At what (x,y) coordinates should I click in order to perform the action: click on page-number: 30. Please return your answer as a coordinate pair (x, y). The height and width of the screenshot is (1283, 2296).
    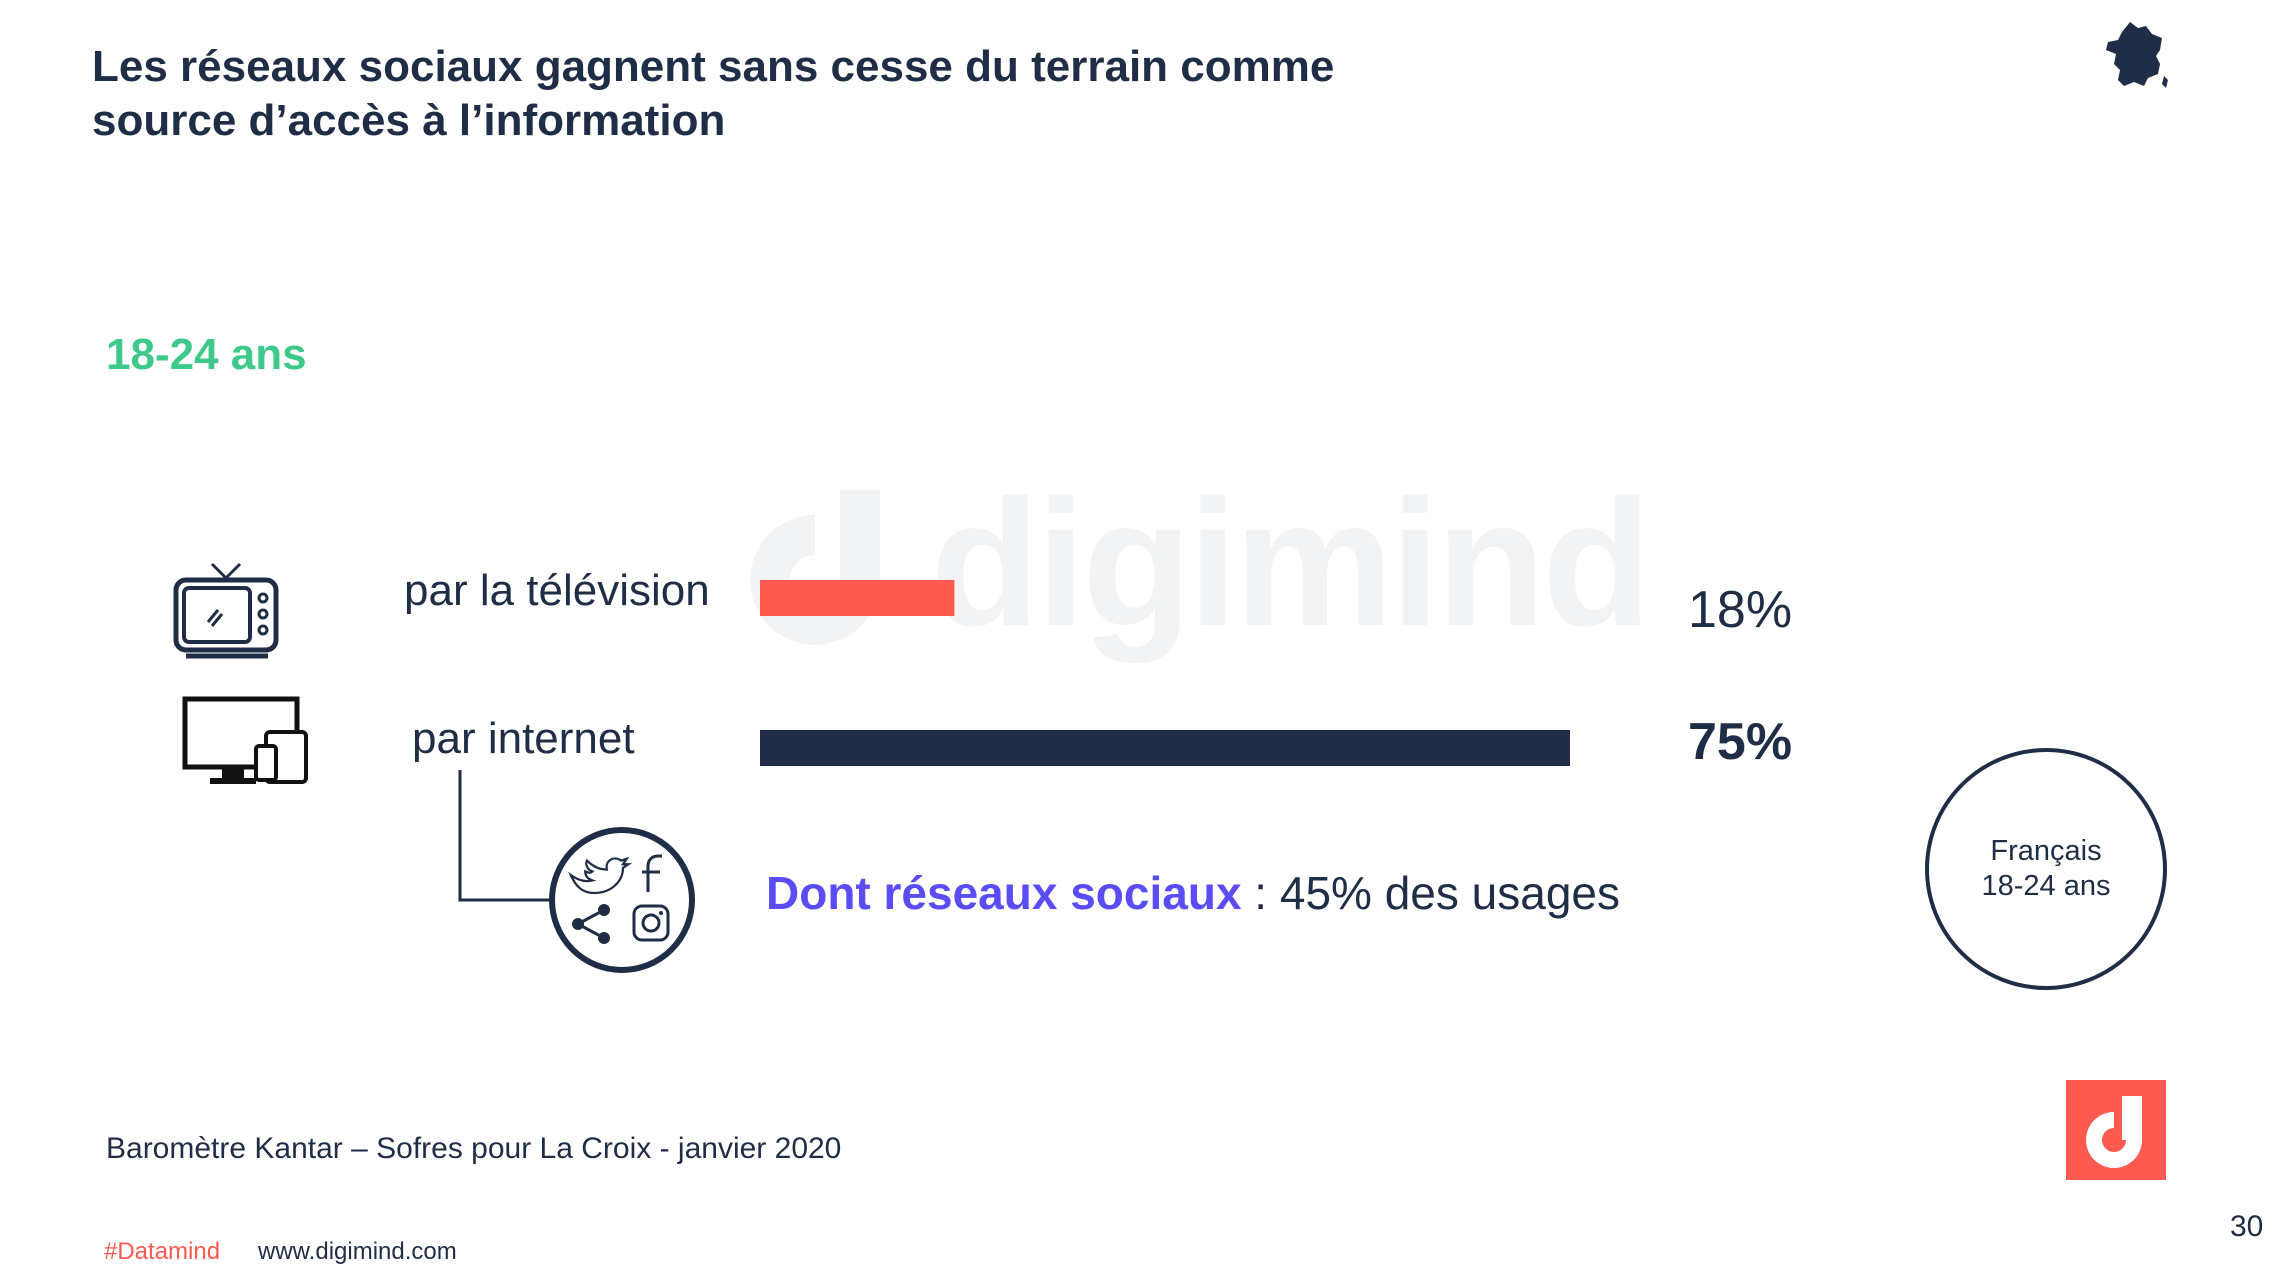
    Looking at the image, I should click on (2247, 1226).